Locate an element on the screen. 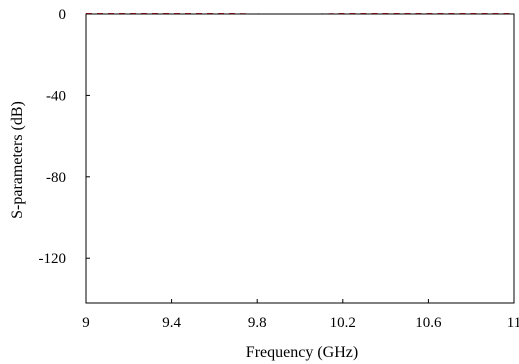  x-tick-label: 10.2 is located at coordinates (343, 323).